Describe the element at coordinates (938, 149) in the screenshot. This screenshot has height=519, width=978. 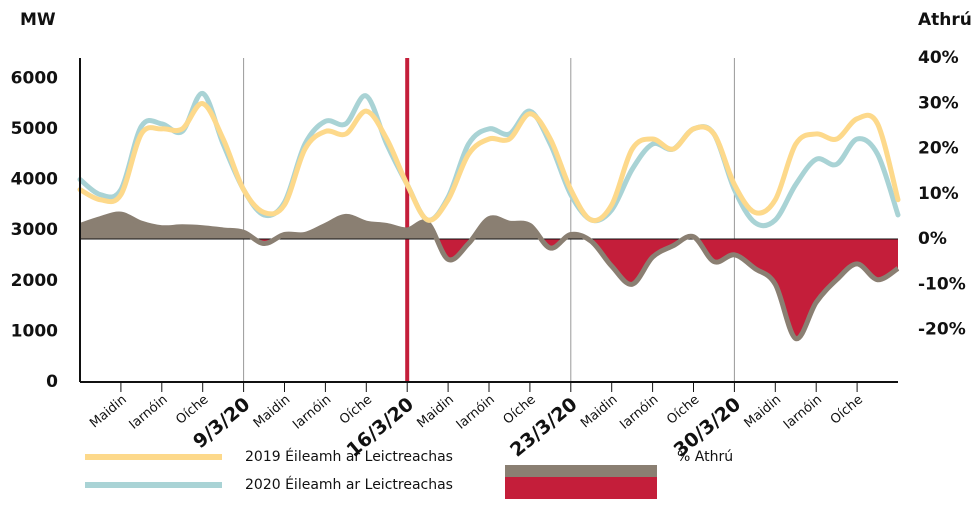
I see `y2-tick-label: 20%` at that location.